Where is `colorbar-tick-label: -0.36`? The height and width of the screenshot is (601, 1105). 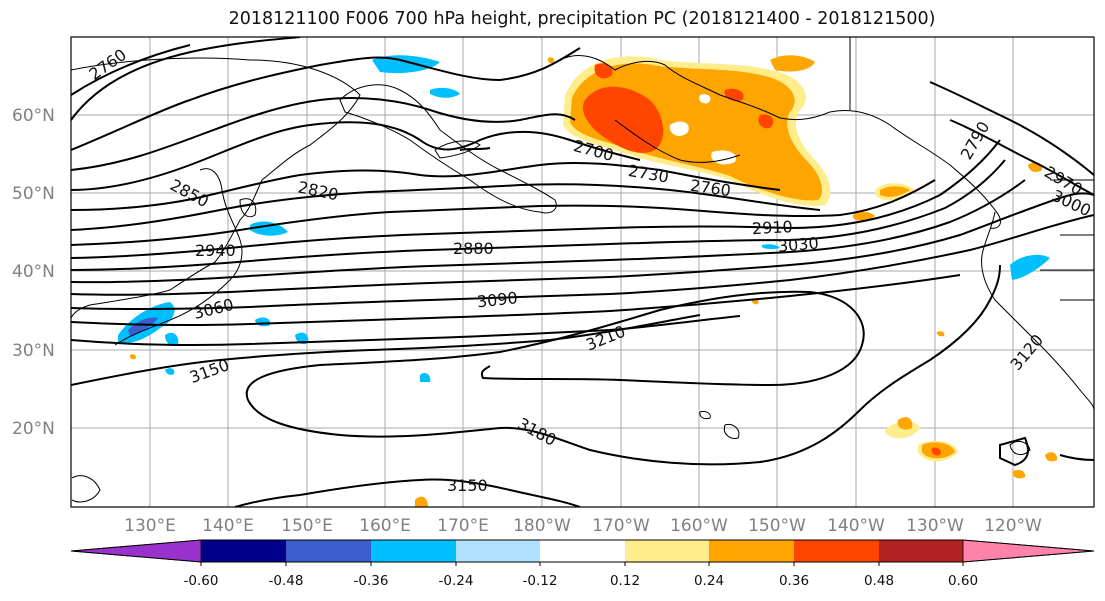
colorbar-tick-label: -0.36 is located at coordinates (371, 581).